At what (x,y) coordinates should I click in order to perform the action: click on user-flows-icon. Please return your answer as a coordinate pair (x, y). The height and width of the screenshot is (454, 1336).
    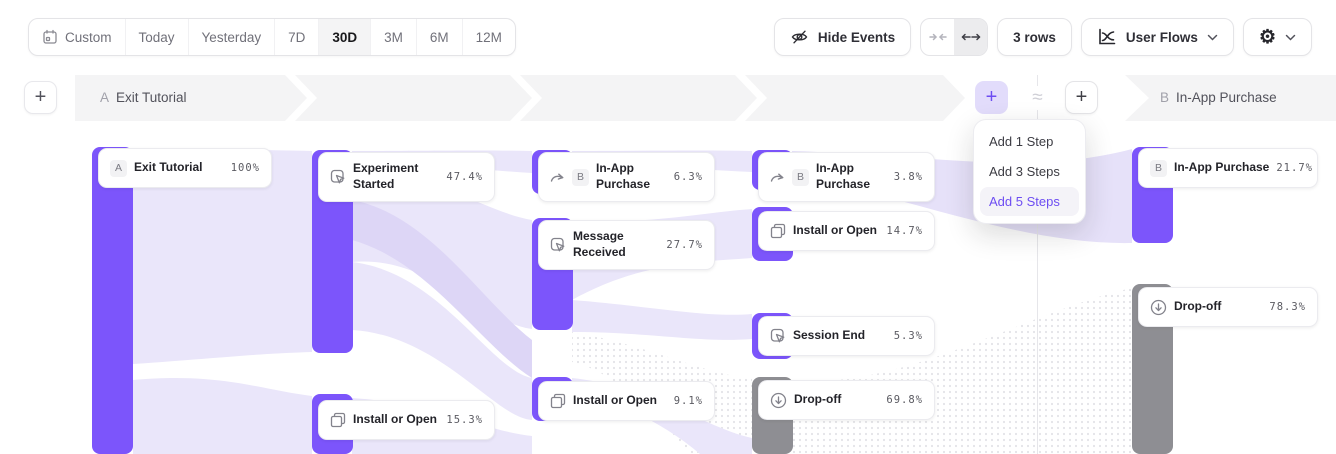
    Looking at the image, I should click on (1107, 37).